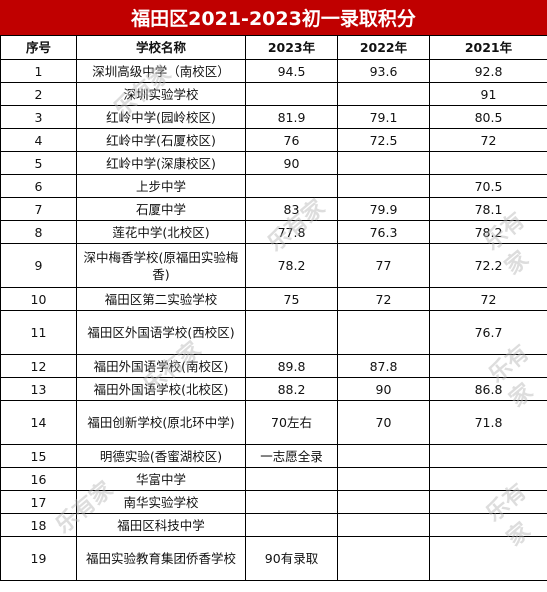 The height and width of the screenshot is (592, 547). Describe the element at coordinates (38, 502) in the screenshot. I see `cell-no: 17` at that location.